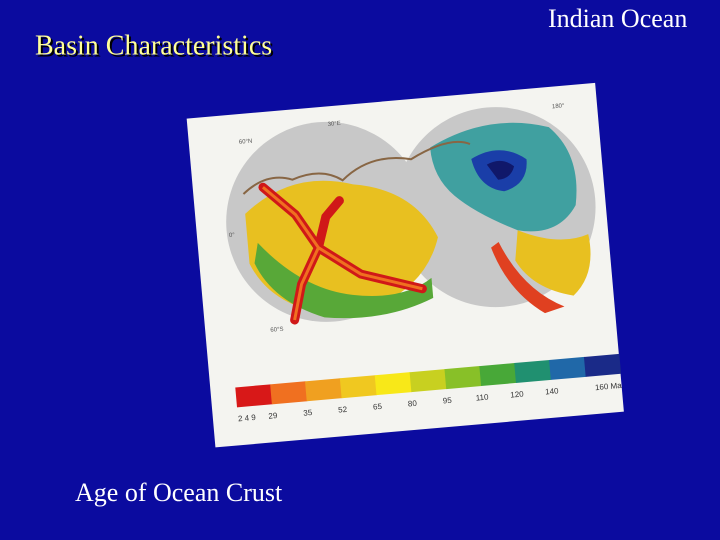 The image size is (720, 540). What do you see at coordinates (482, 397) in the screenshot?
I see `legend-label: 110` at bounding box center [482, 397].